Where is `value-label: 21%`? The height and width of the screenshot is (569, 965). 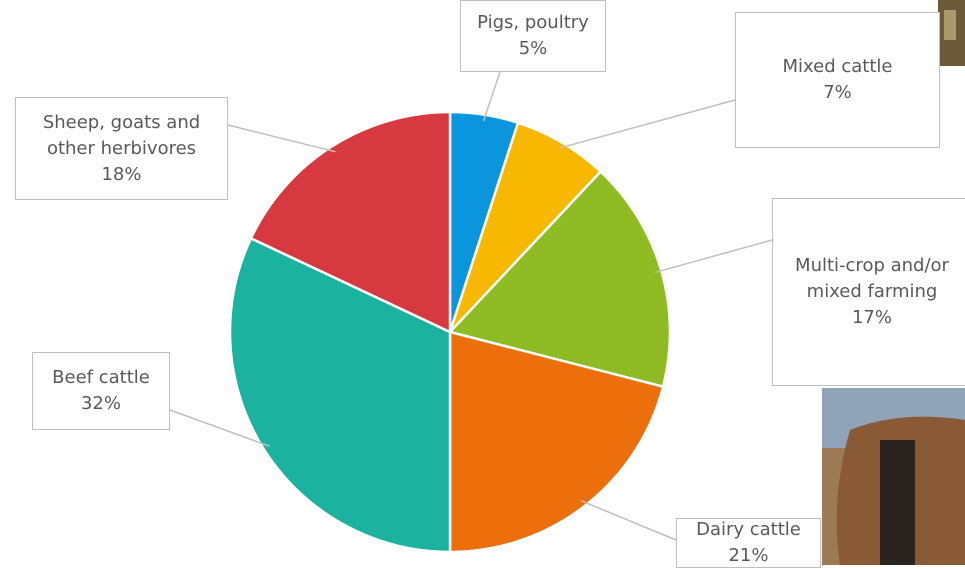 value-label: 21% is located at coordinates (748, 555).